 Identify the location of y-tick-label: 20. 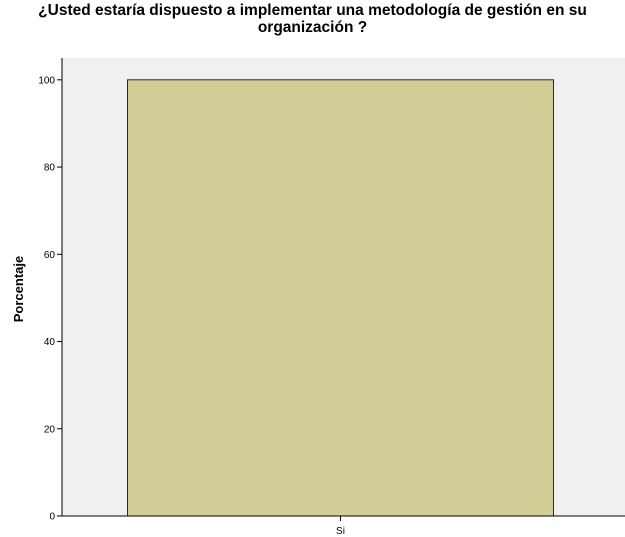
(50, 429).